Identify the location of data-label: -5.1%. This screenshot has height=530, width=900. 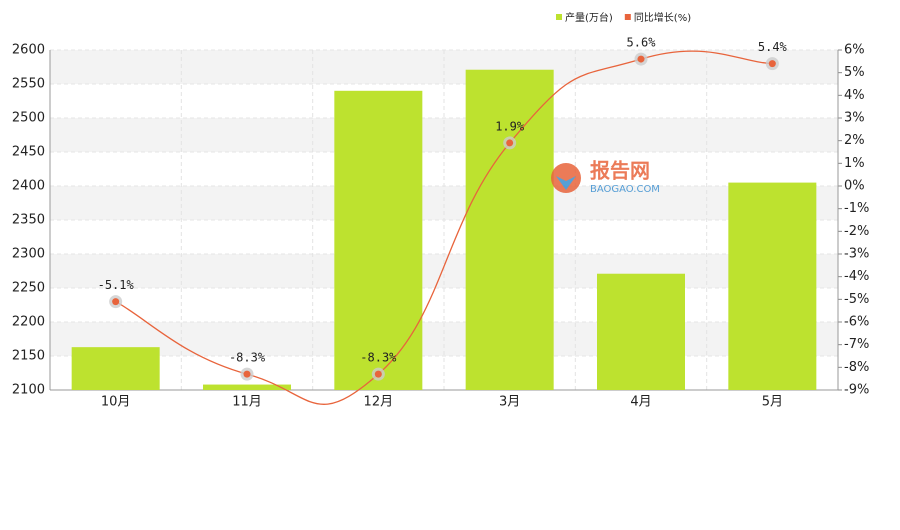
(116, 285).